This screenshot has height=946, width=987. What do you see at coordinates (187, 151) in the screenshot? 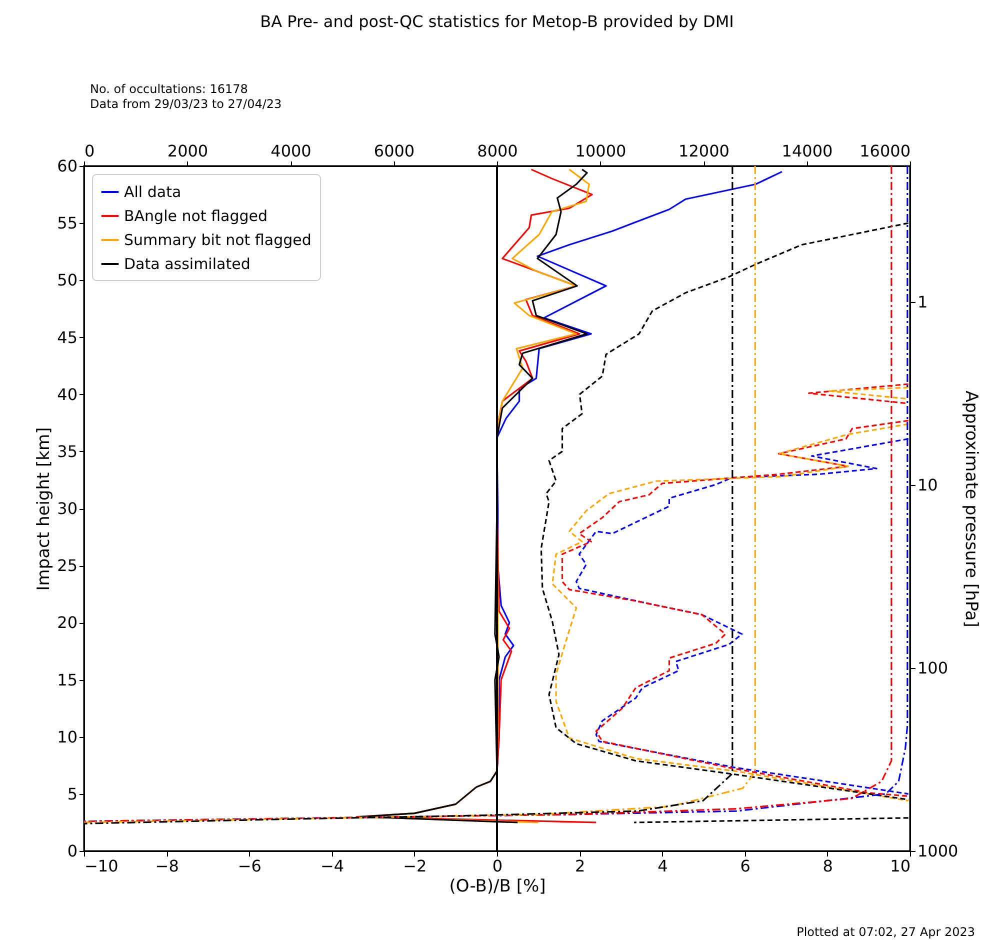
I see `x2-tick-label: 2000` at bounding box center [187, 151].